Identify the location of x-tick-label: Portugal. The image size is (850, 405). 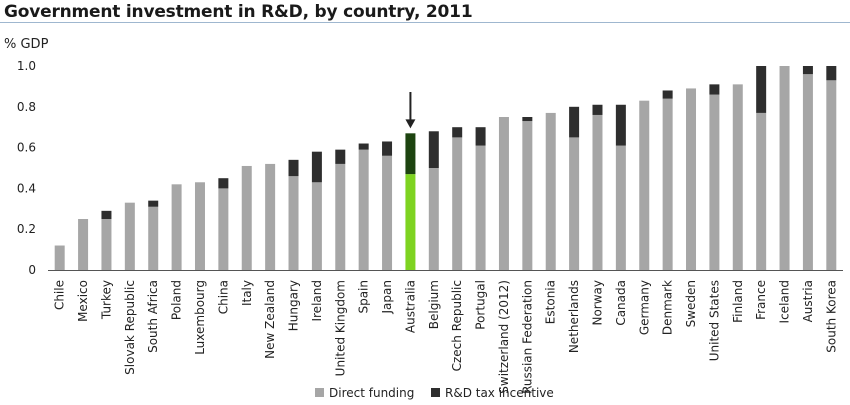
(481, 305).